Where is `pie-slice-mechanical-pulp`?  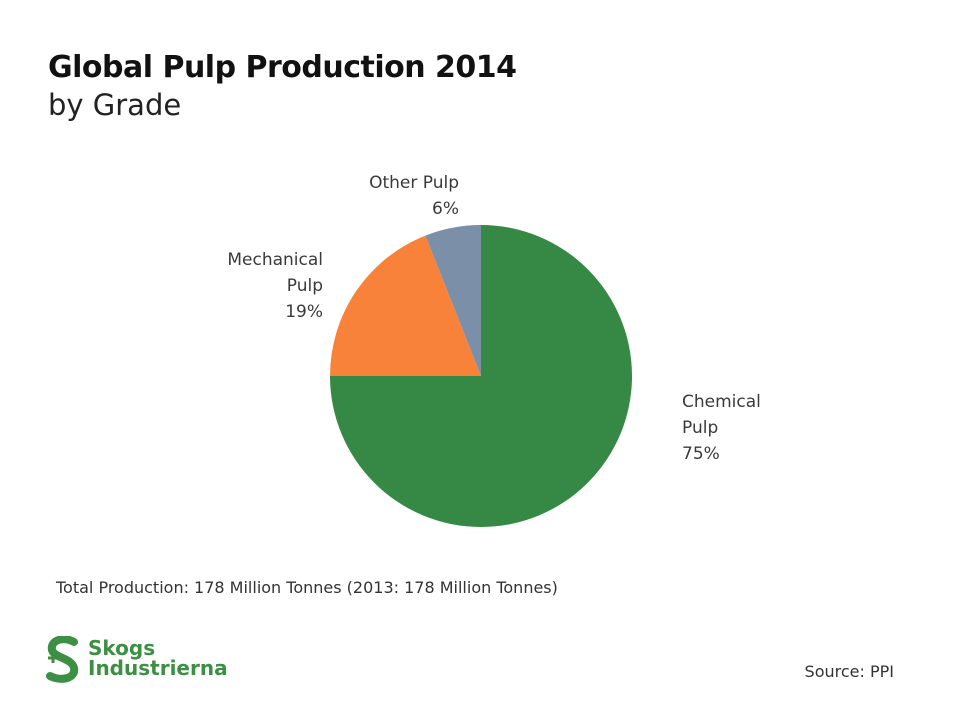
pie-slice-mechanical-pulp is located at coordinates (405, 305).